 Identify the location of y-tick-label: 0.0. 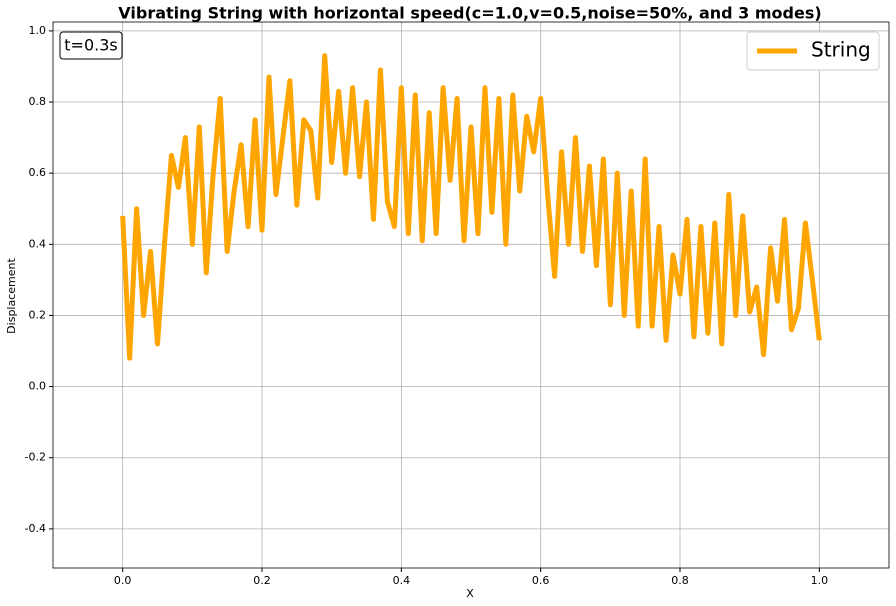
(38, 386).